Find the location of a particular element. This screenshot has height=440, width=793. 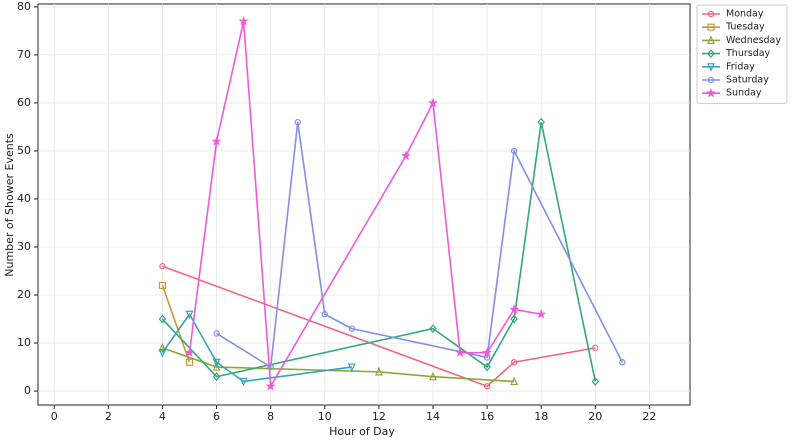

y-tick-label: 40 is located at coordinates (24, 198).